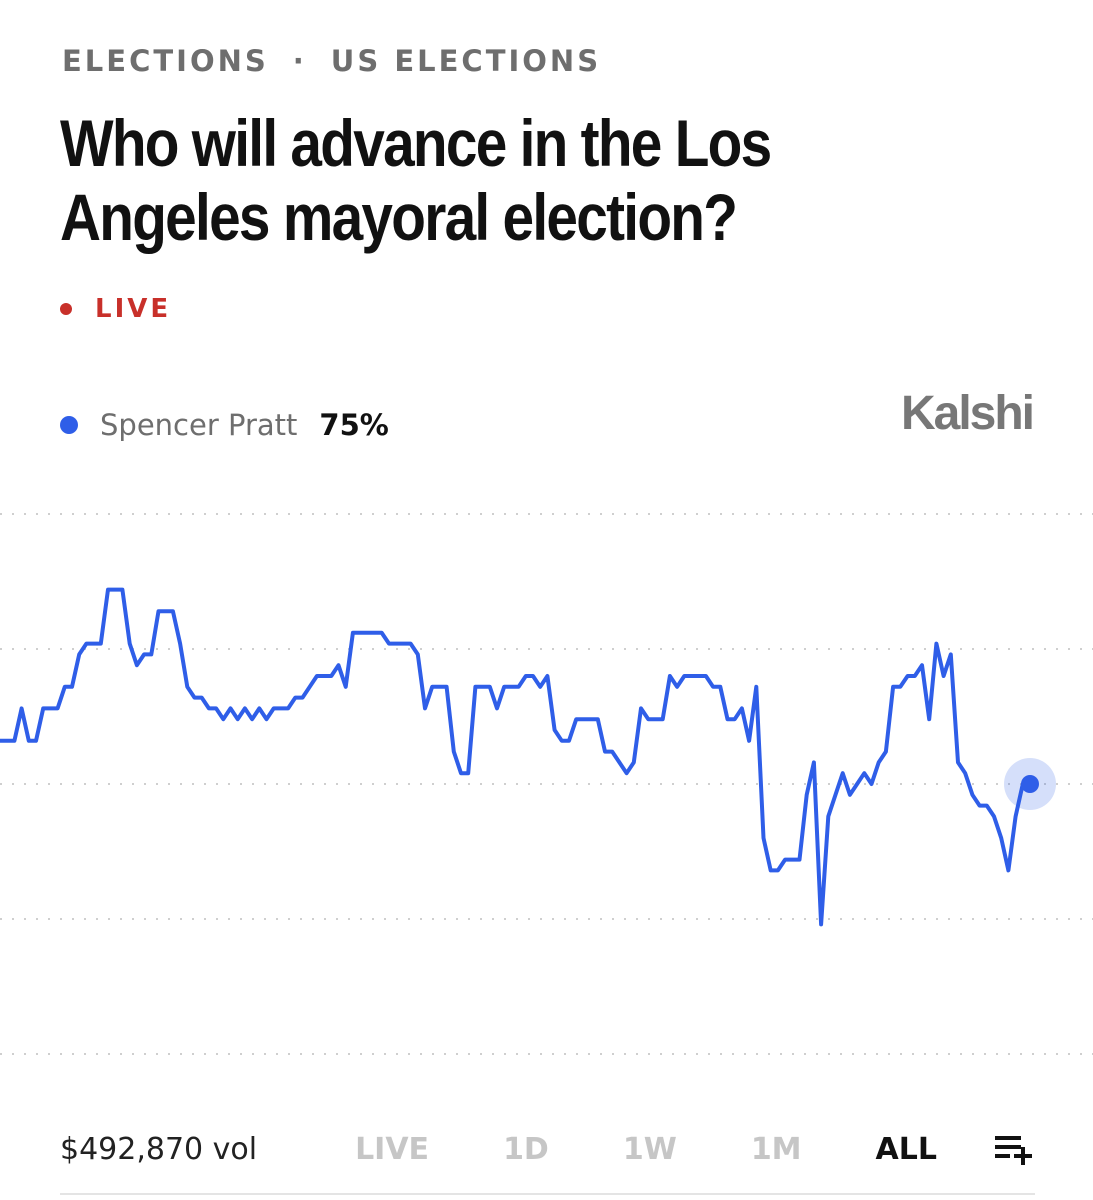 This screenshot has height=1200, width=1093. I want to click on brand-logo: Kalshi, so click(967, 413).